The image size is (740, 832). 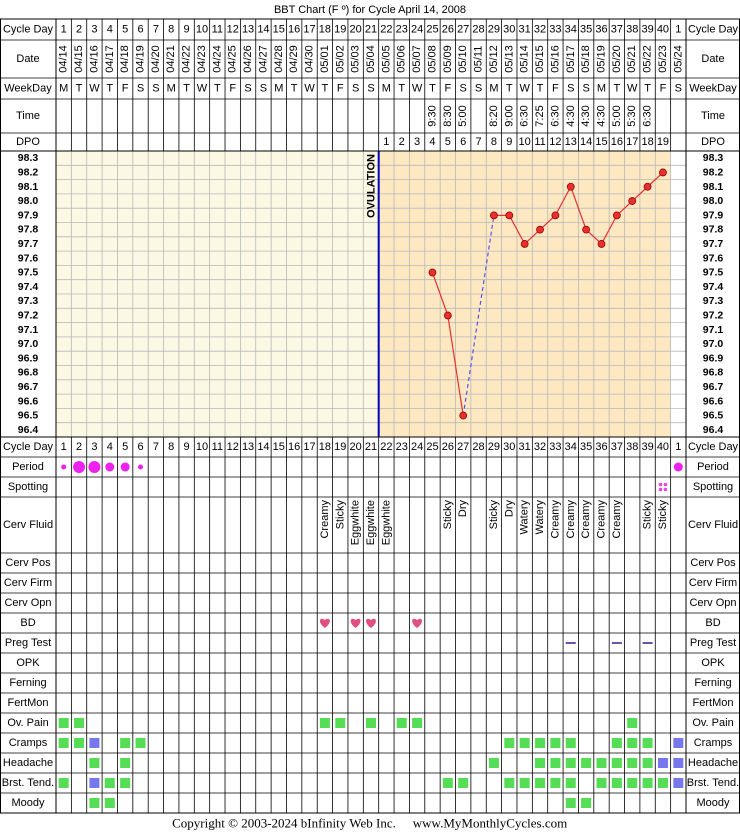 I want to click on dates-cell: 05/01, so click(x=325, y=59).